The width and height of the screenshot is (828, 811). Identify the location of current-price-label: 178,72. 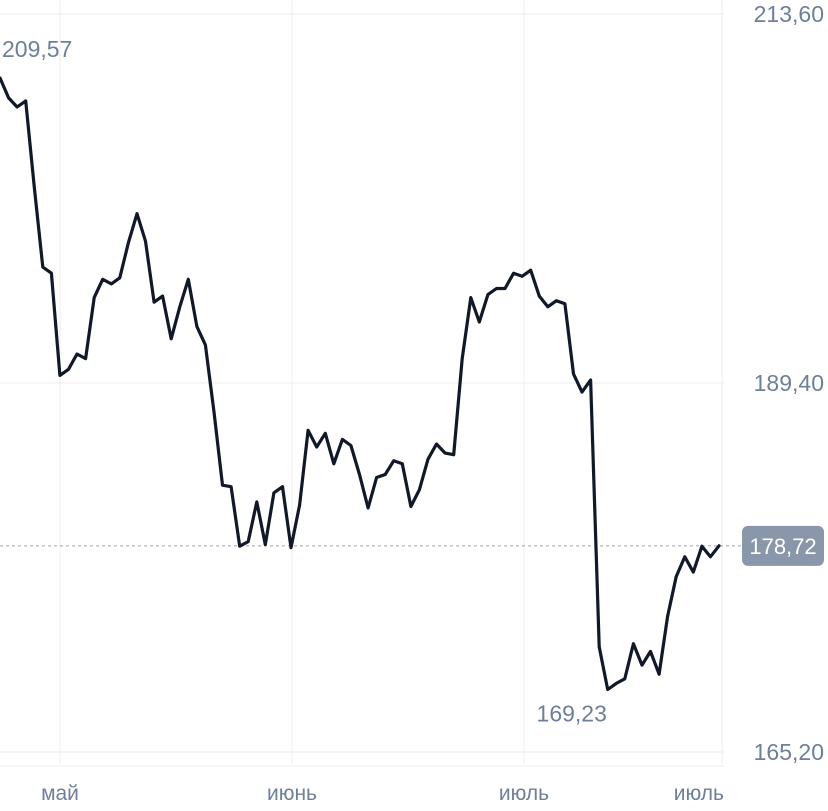
(782, 546).